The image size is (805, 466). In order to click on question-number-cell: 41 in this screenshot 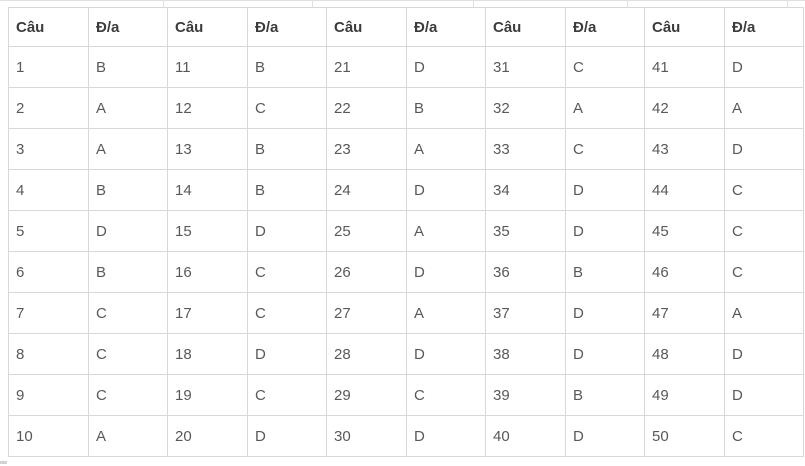, I will do `click(684, 67)`.